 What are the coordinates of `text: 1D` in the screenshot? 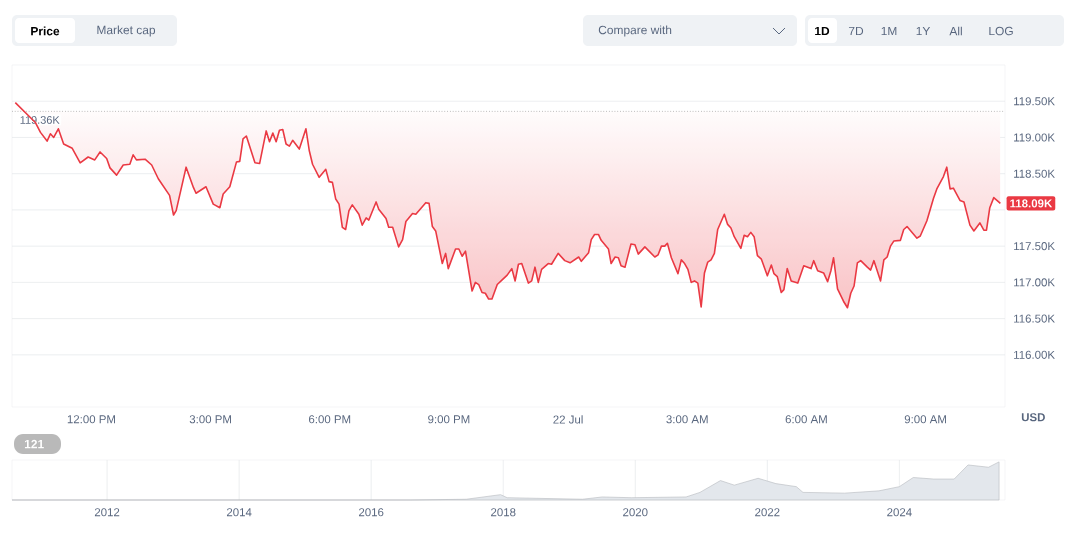 It's located at (822, 31).